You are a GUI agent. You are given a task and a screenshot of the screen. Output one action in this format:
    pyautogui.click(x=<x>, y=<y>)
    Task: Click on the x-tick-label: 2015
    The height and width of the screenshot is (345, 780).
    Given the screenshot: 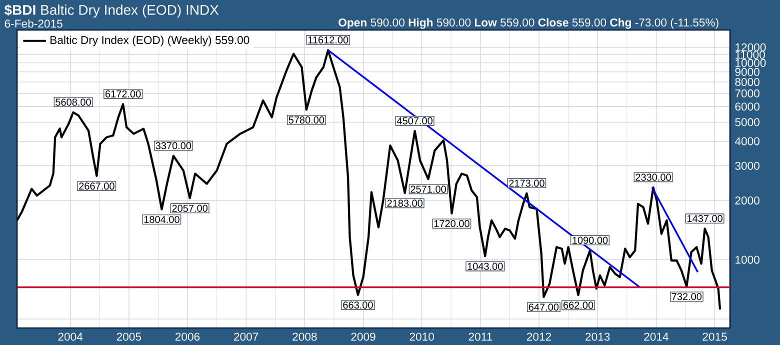 What is the action you would take?
    pyautogui.click(x=714, y=336)
    